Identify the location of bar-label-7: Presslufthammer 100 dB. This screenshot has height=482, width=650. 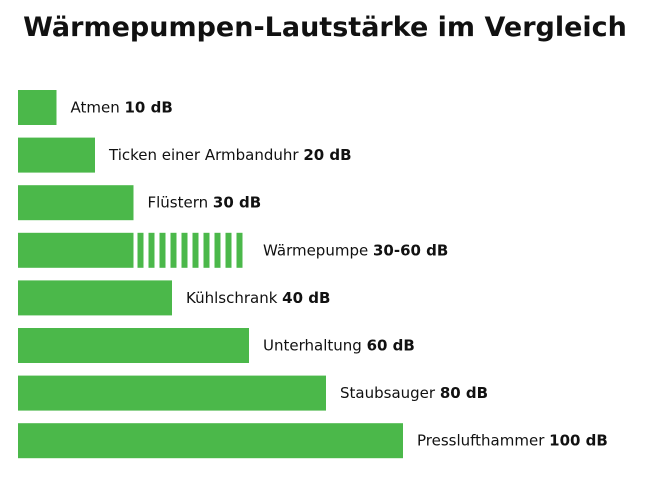
(512, 441).